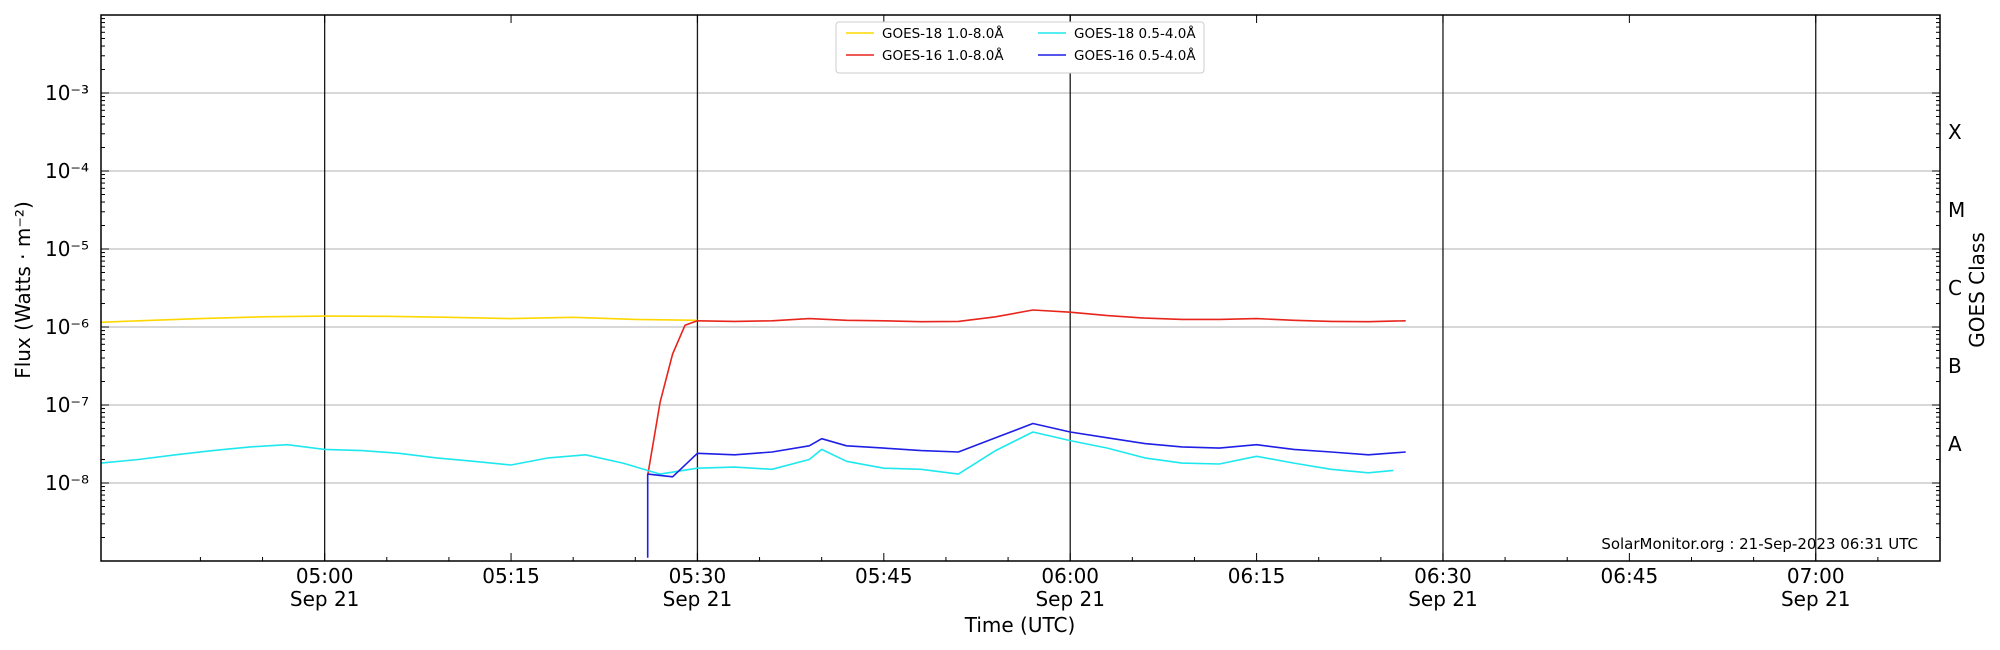 The width and height of the screenshot is (2000, 650). I want to click on y-tick-label: 10⁻⁵, so click(67, 249).